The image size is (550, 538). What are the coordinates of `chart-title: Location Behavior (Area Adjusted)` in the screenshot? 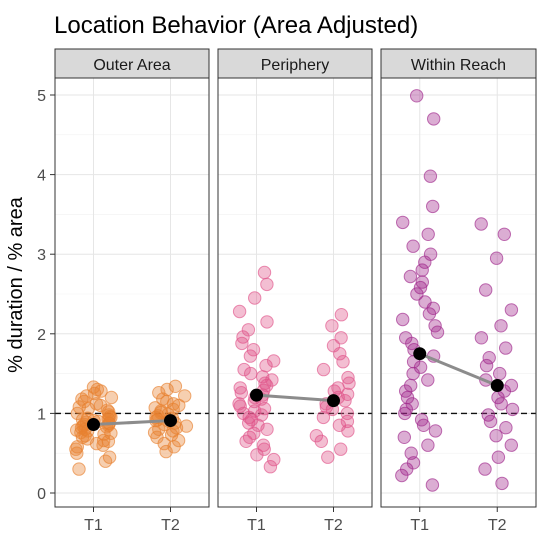 It's located at (236, 25).